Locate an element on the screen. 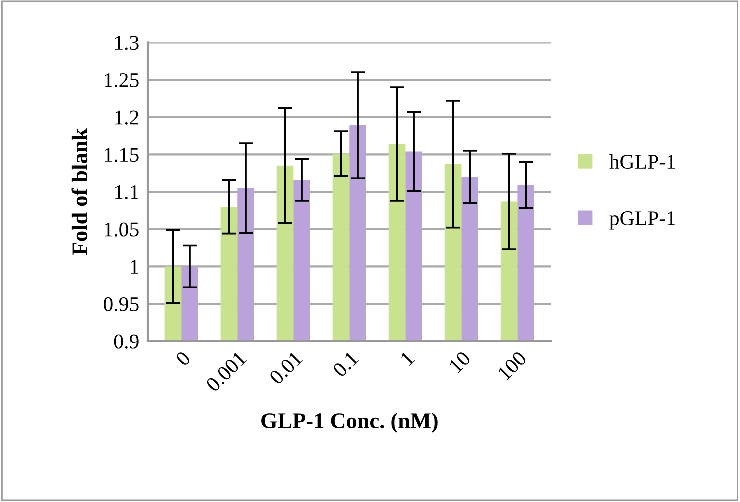 This screenshot has height=502, width=740. y-axis-title: Fold of blank is located at coordinates (80, 192).